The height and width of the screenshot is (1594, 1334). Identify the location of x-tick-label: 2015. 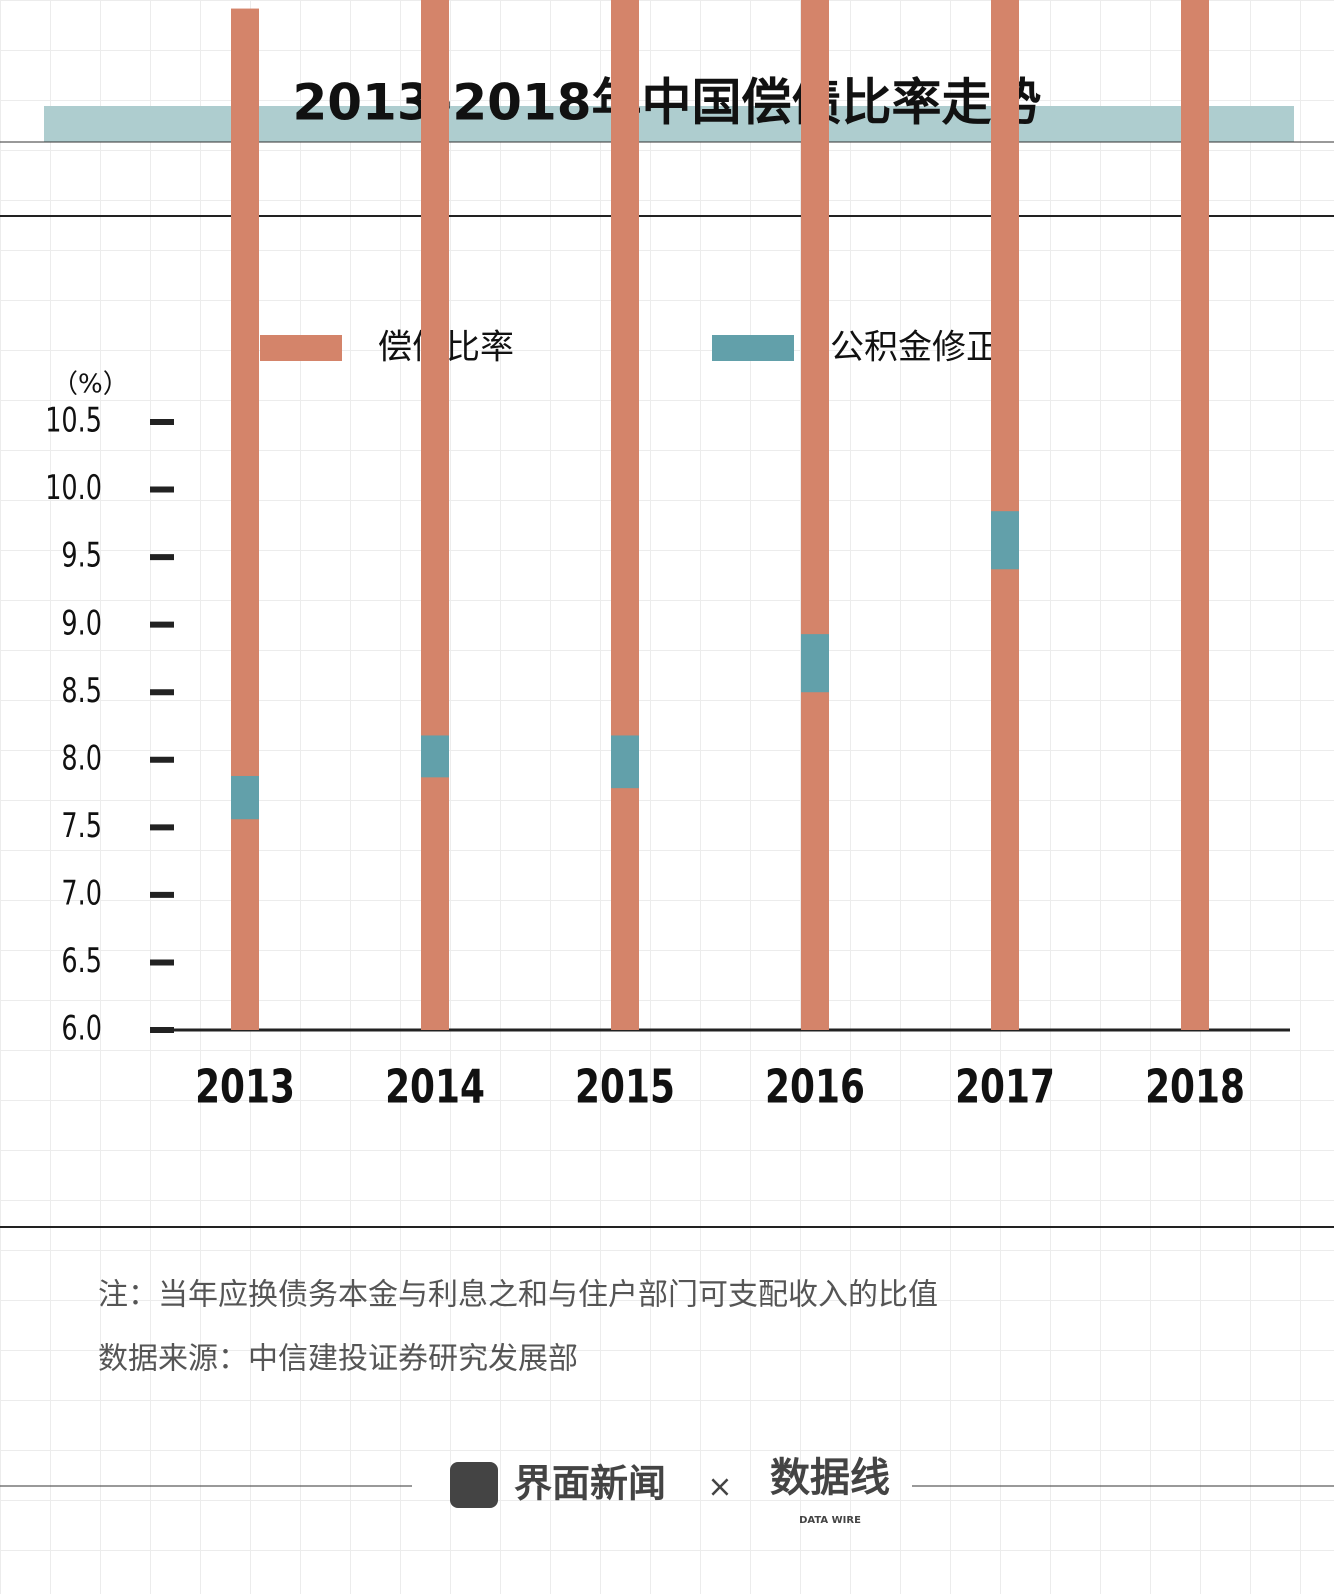
(625, 1087).